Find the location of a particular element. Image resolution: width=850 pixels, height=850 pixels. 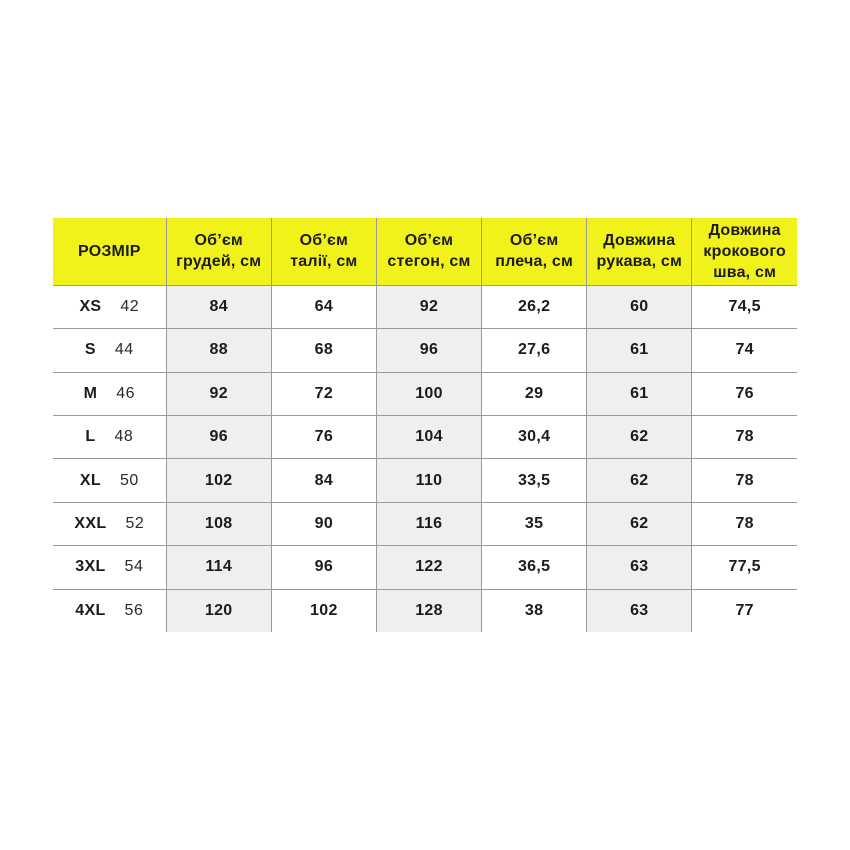

value-cell-chest: 88 is located at coordinates (218, 350).